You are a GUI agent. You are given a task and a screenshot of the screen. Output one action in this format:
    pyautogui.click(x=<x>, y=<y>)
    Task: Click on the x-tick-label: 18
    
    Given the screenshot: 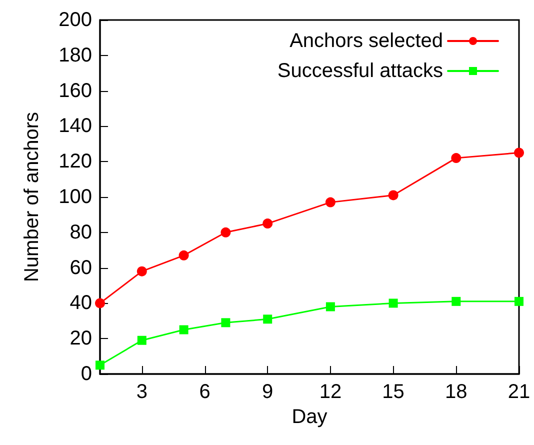 What is the action you would take?
    pyautogui.click(x=456, y=392)
    